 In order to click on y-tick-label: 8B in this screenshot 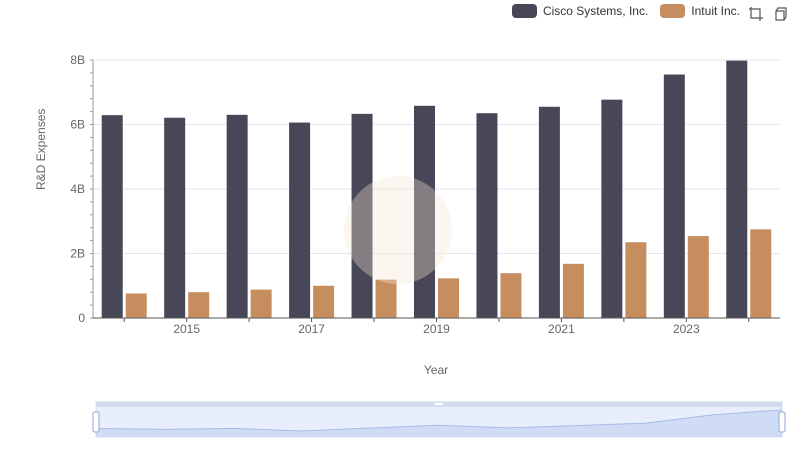, I will do `click(77, 60)`.